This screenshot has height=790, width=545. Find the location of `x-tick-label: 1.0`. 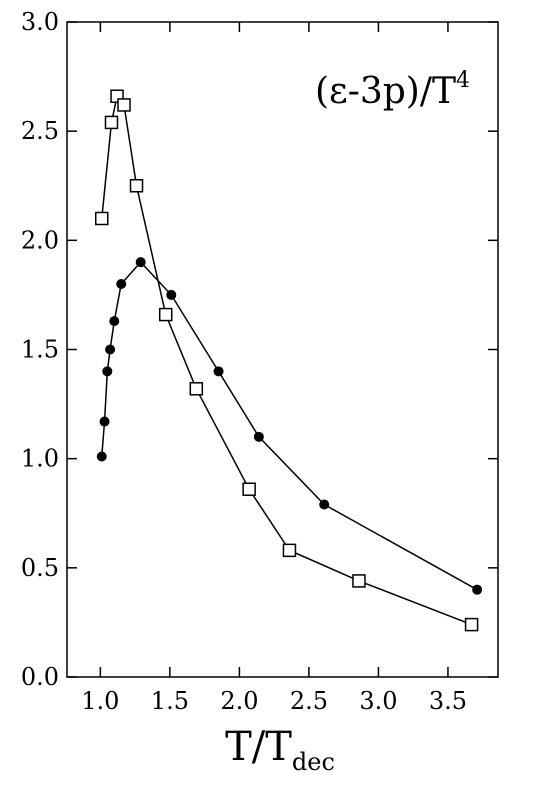

x-tick-label: 1.0 is located at coordinates (100, 701).